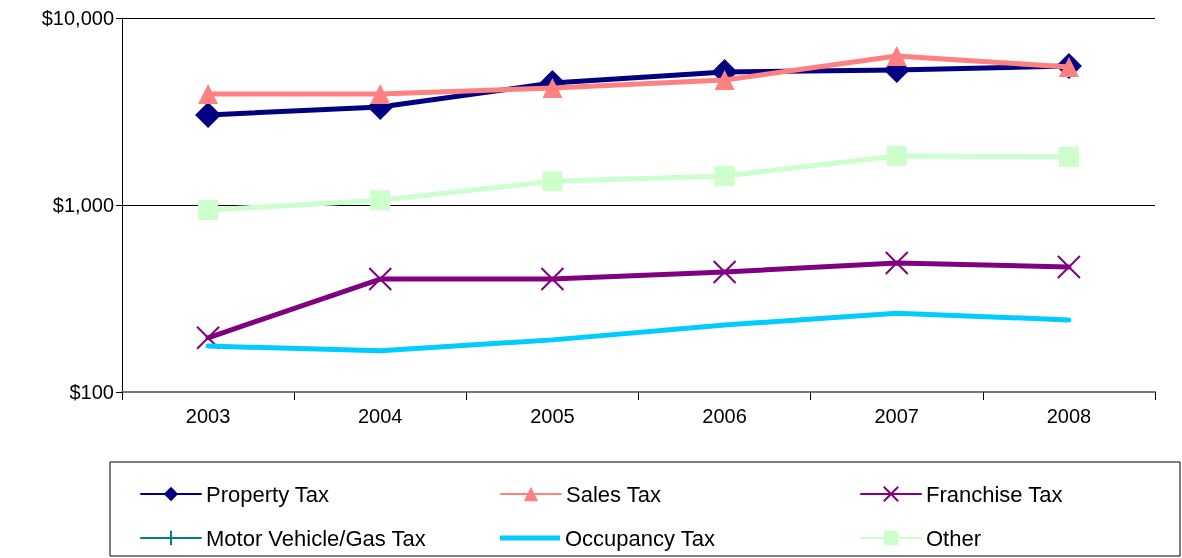 The width and height of the screenshot is (1182, 558). I want to click on y-tick-label: $1,000, so click(83, 205).